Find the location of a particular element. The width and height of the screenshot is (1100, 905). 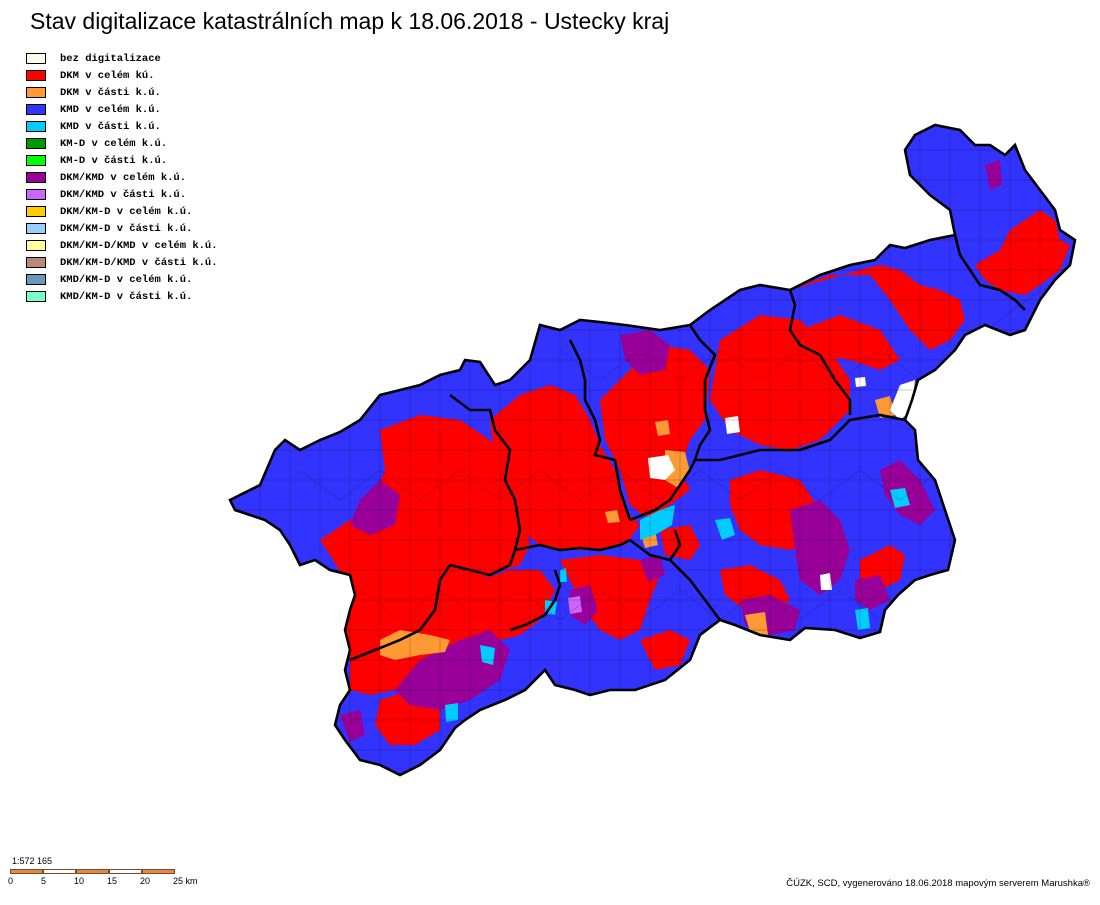

scale-ratio: 1:572 165 is located at coordinates (32, 861).